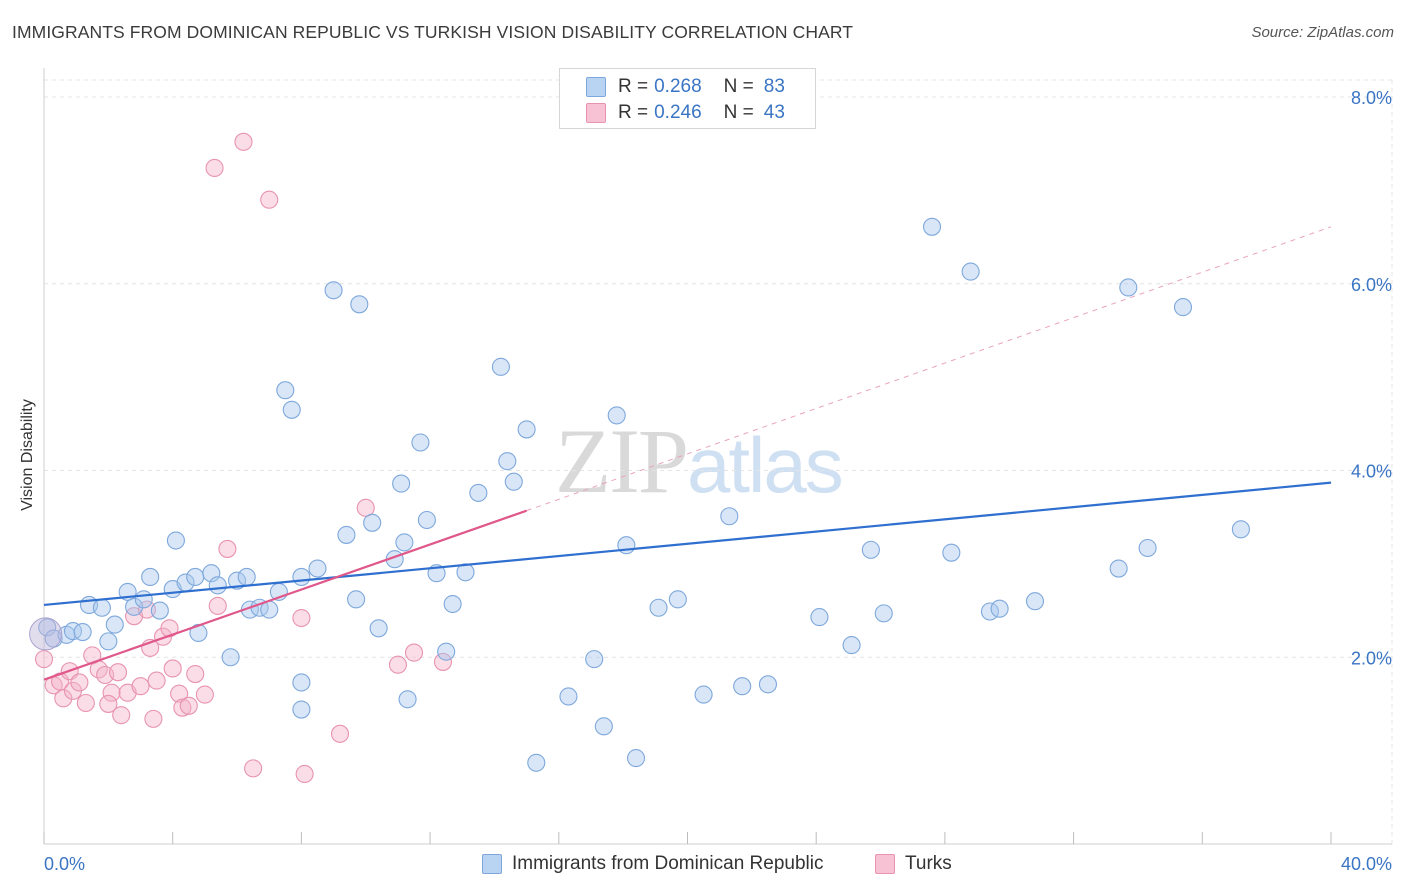 This screenshot has height=892, width=1406. I want to click on watermark-zip: ZIP, so click(622, 461).